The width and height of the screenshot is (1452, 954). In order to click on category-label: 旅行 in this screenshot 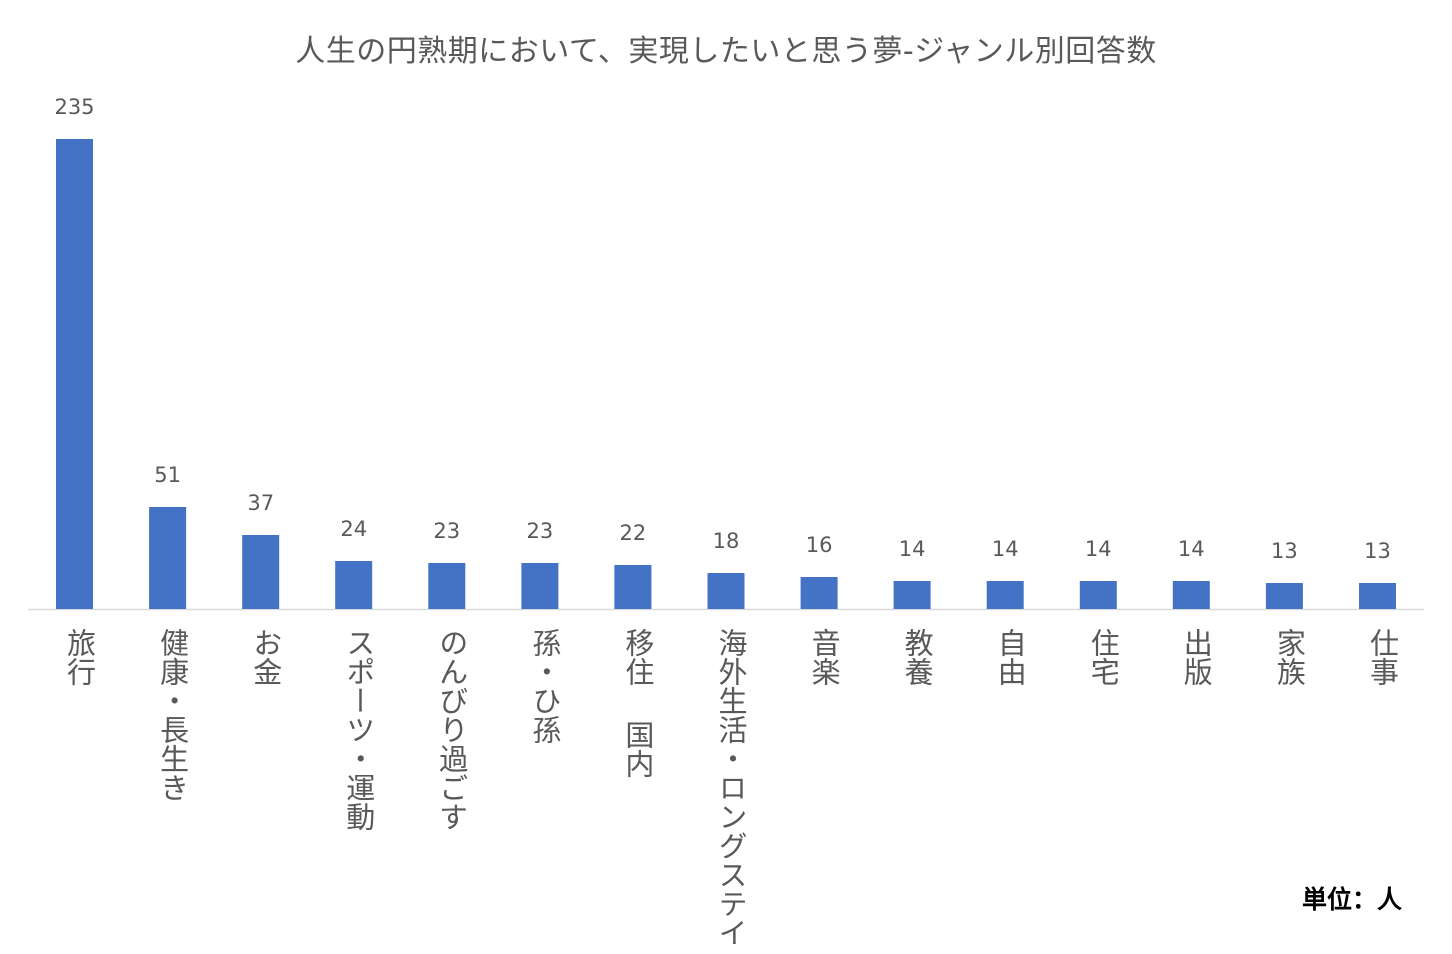, I will do `click(79, 657)`.